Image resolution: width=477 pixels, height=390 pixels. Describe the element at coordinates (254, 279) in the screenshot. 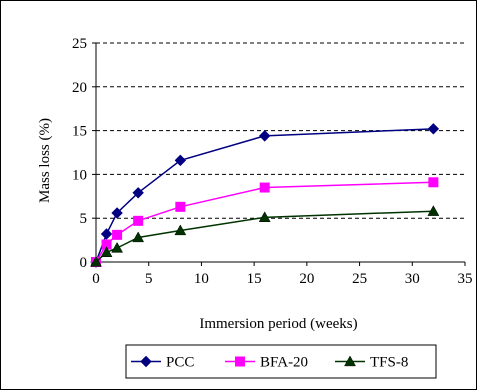

I see `x-tick-label-15: 15` at that location.